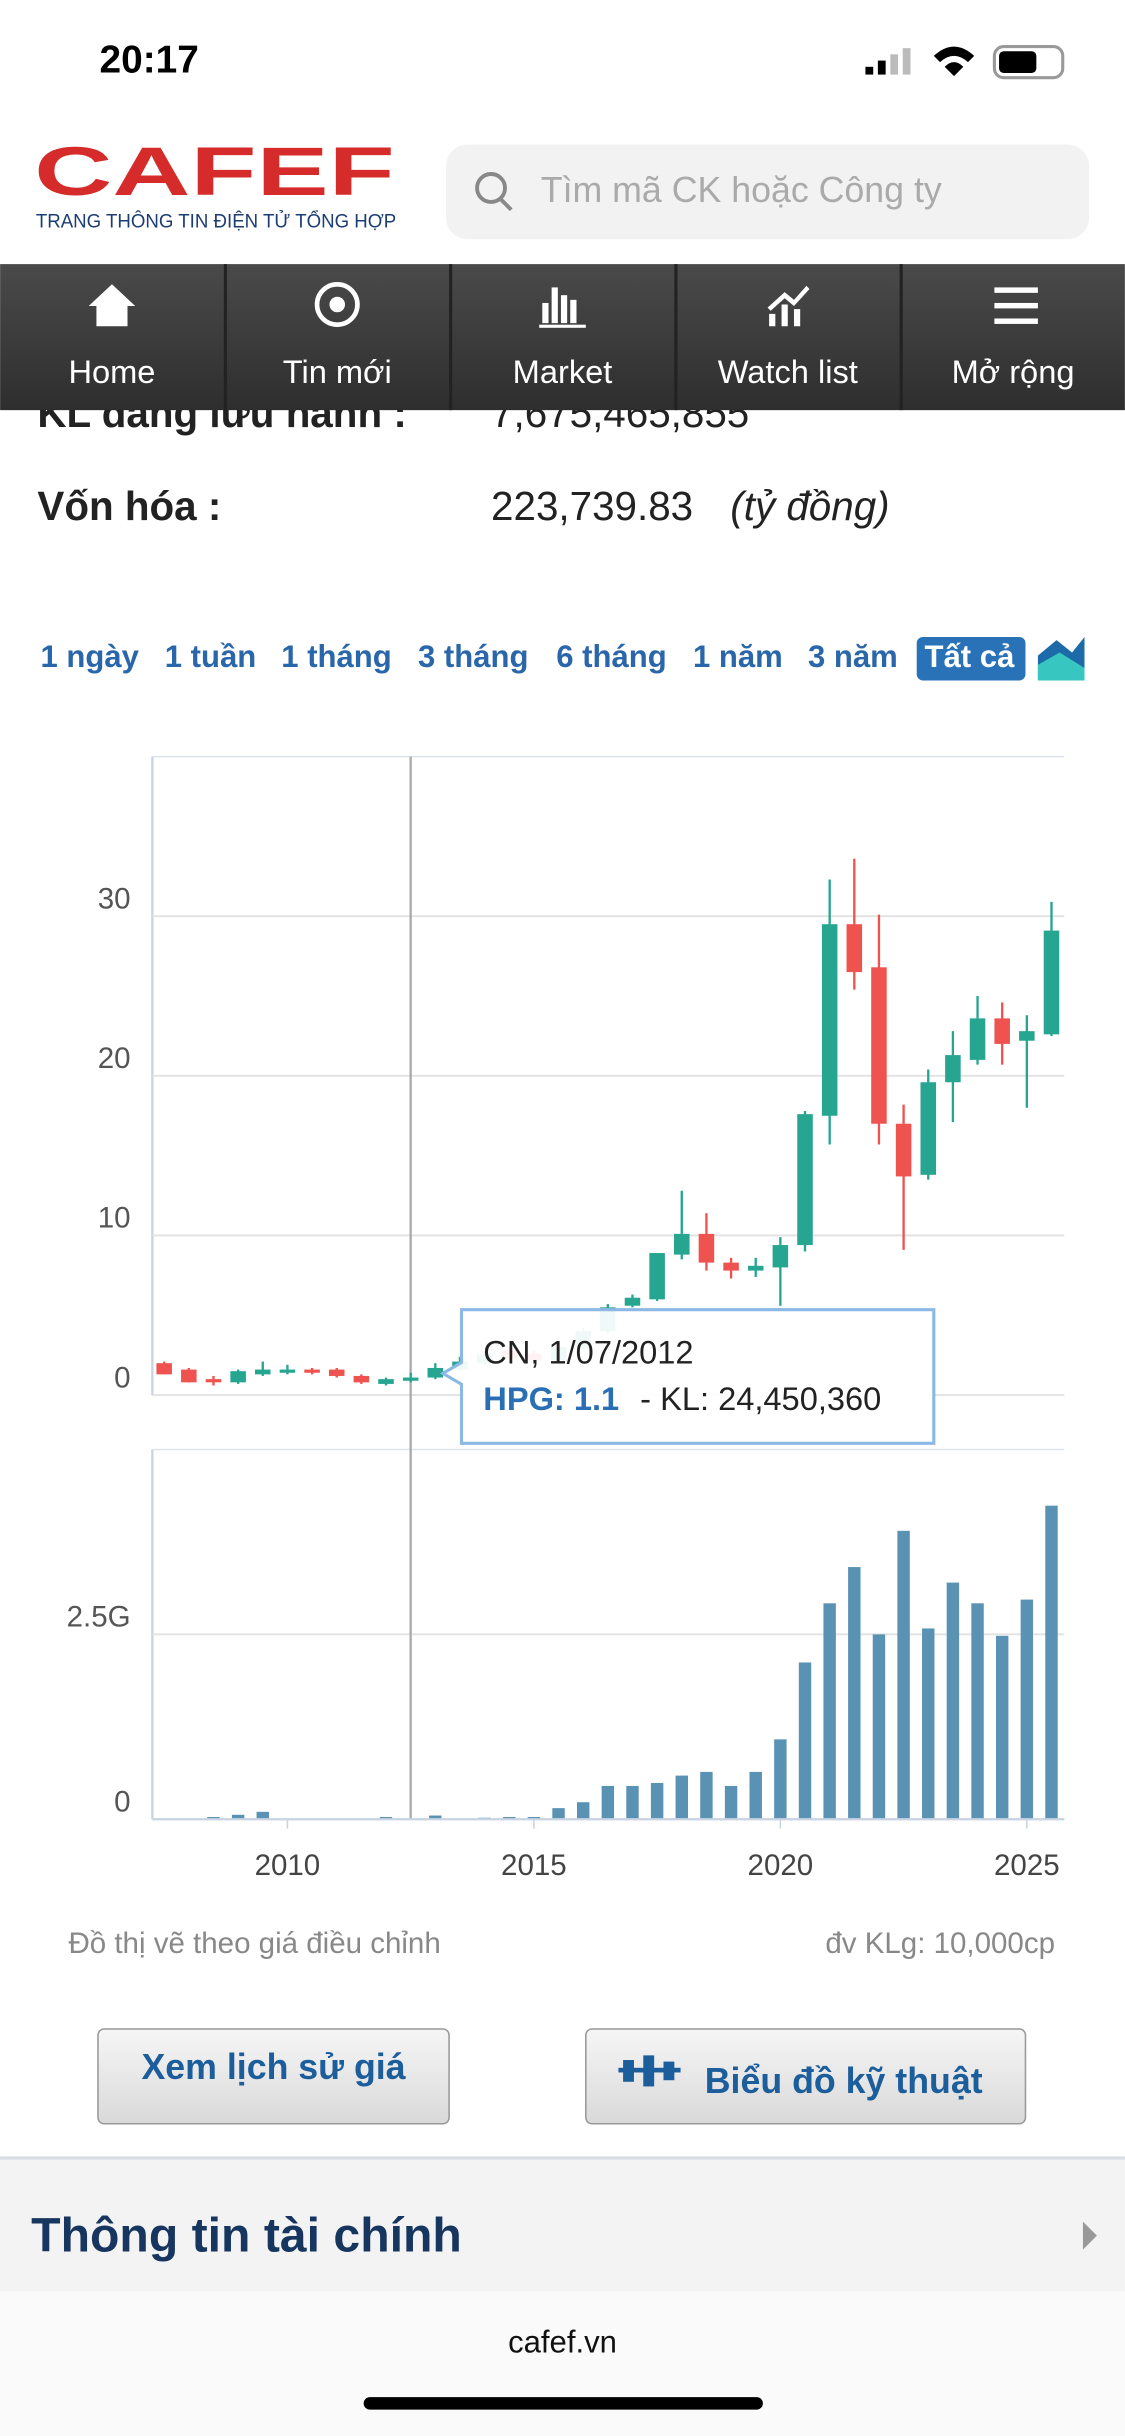 The image size is (1125, 2436). I want to click on status-time: 20:17, so click(149, 59).